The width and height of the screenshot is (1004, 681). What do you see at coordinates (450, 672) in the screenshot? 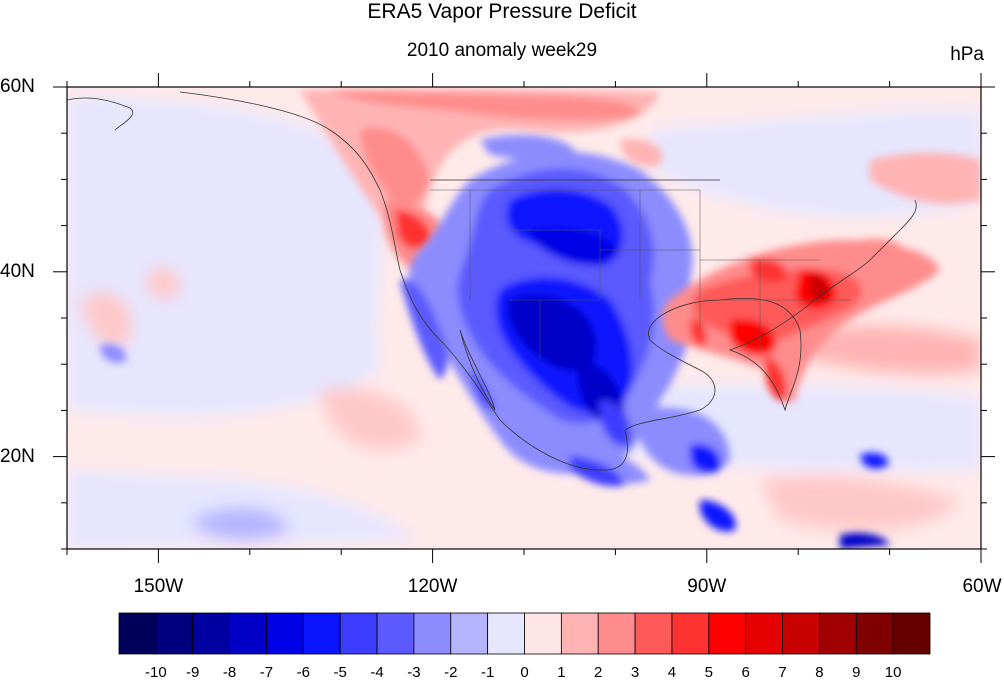
I see `colorbar-label: -2` at bounding box center [450, 672].